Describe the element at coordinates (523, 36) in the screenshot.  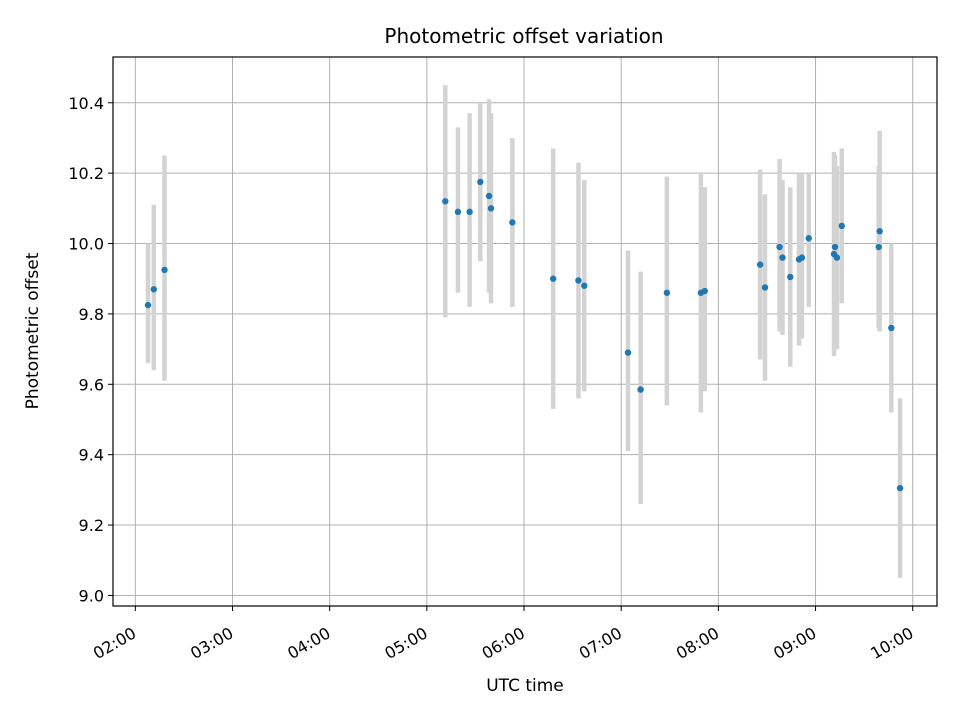
I see `chart-title: Photometric offset variation` at that location.